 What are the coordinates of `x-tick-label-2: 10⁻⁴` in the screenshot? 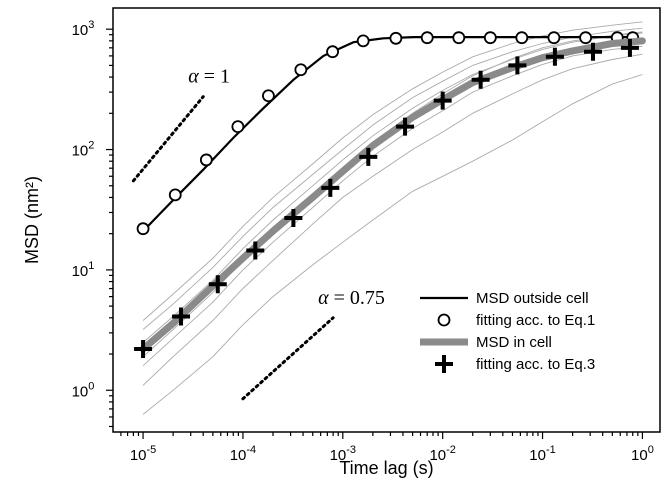 It's located at (243, 454).